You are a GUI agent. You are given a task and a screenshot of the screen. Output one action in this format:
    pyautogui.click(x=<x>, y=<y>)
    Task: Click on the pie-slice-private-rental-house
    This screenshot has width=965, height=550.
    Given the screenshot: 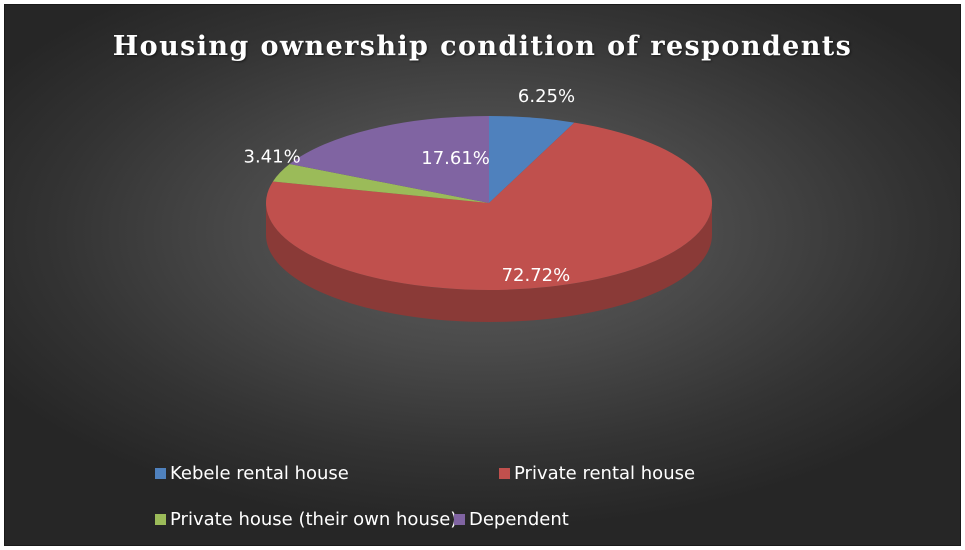 What is the action you would take?
    pyautogui.click(x=489, y=206)
    